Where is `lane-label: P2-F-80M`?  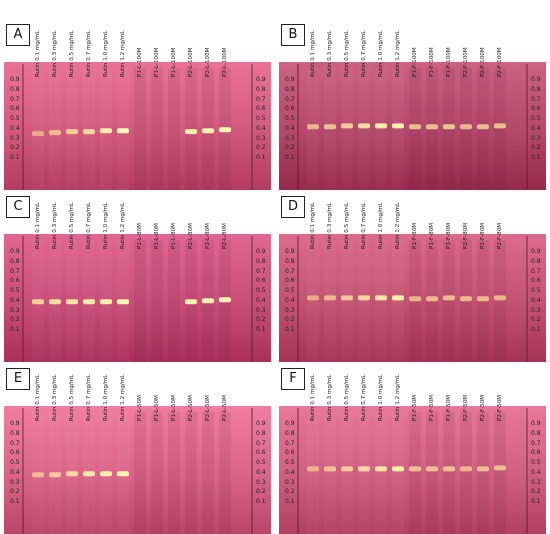
lane-label: P2-F-80M is located at coordinates (465, 223).